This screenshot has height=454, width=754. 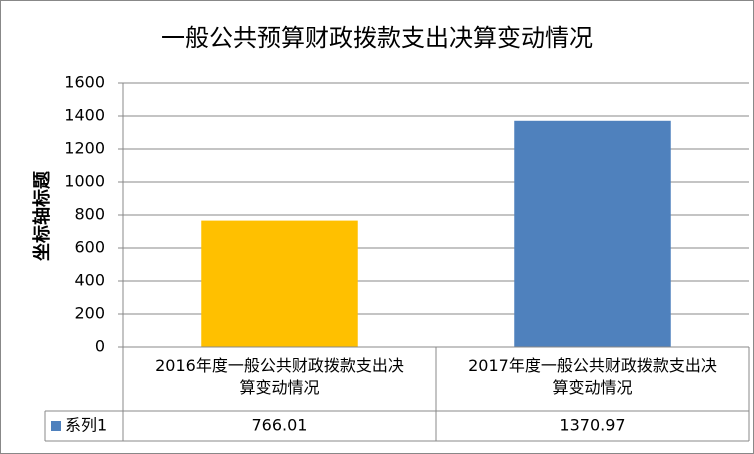 What do you see at coordinates (42, 215) in the screenshot?
I see `y-axis-label: 坐标轴标题` at bounding box center [42, 215].